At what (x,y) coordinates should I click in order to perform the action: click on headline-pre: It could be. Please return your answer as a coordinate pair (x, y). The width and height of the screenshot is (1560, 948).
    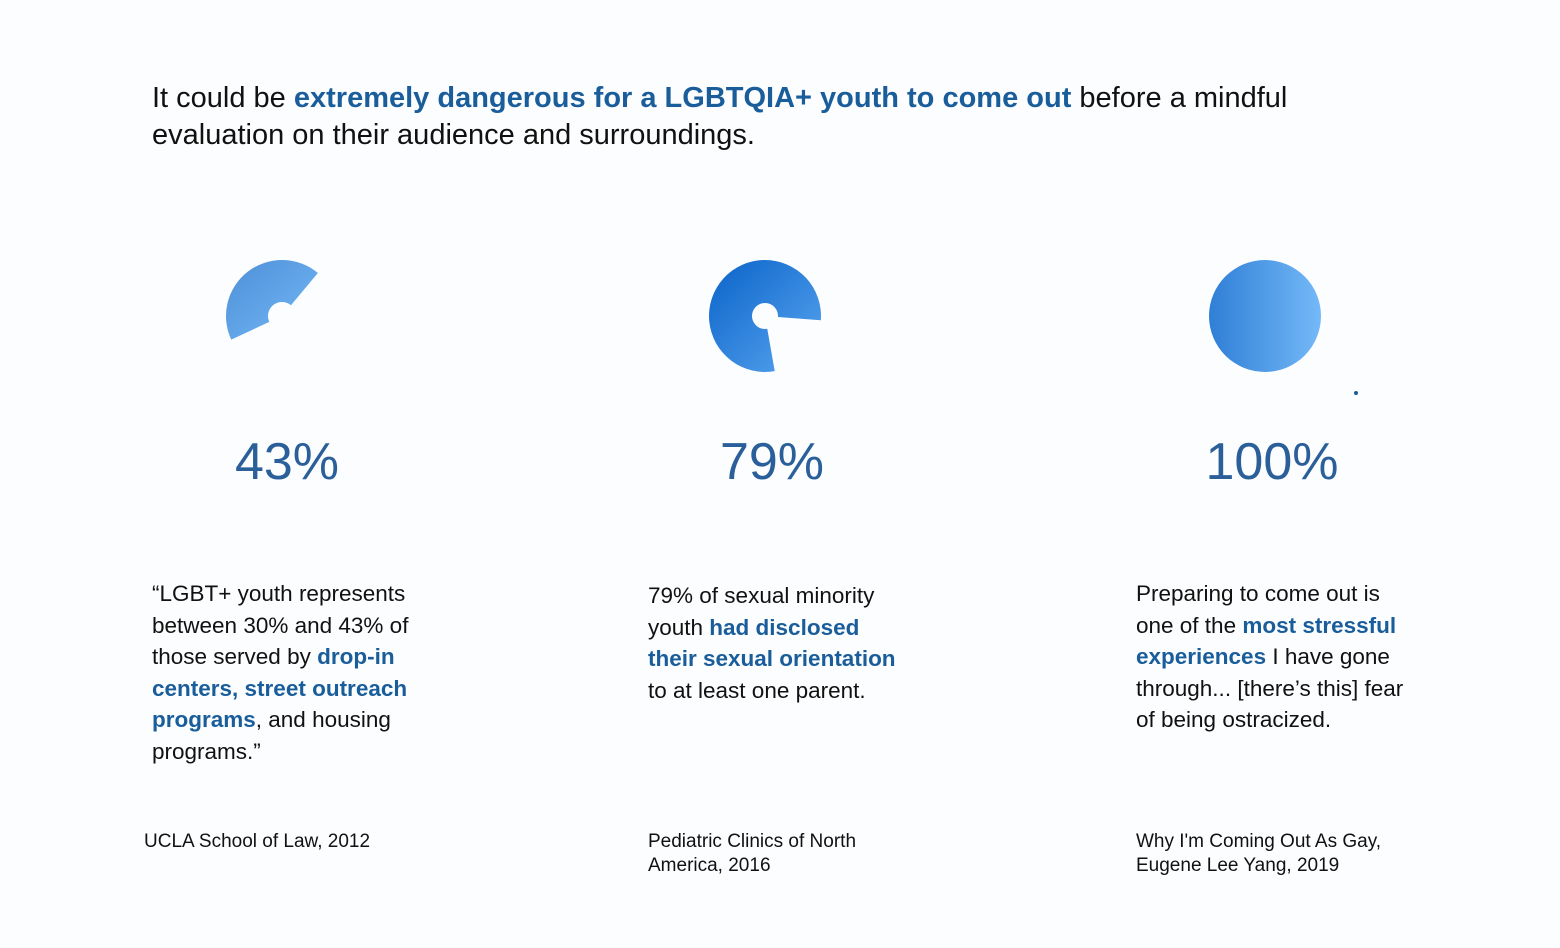
    Looking at the image, I should click on (223, 98).